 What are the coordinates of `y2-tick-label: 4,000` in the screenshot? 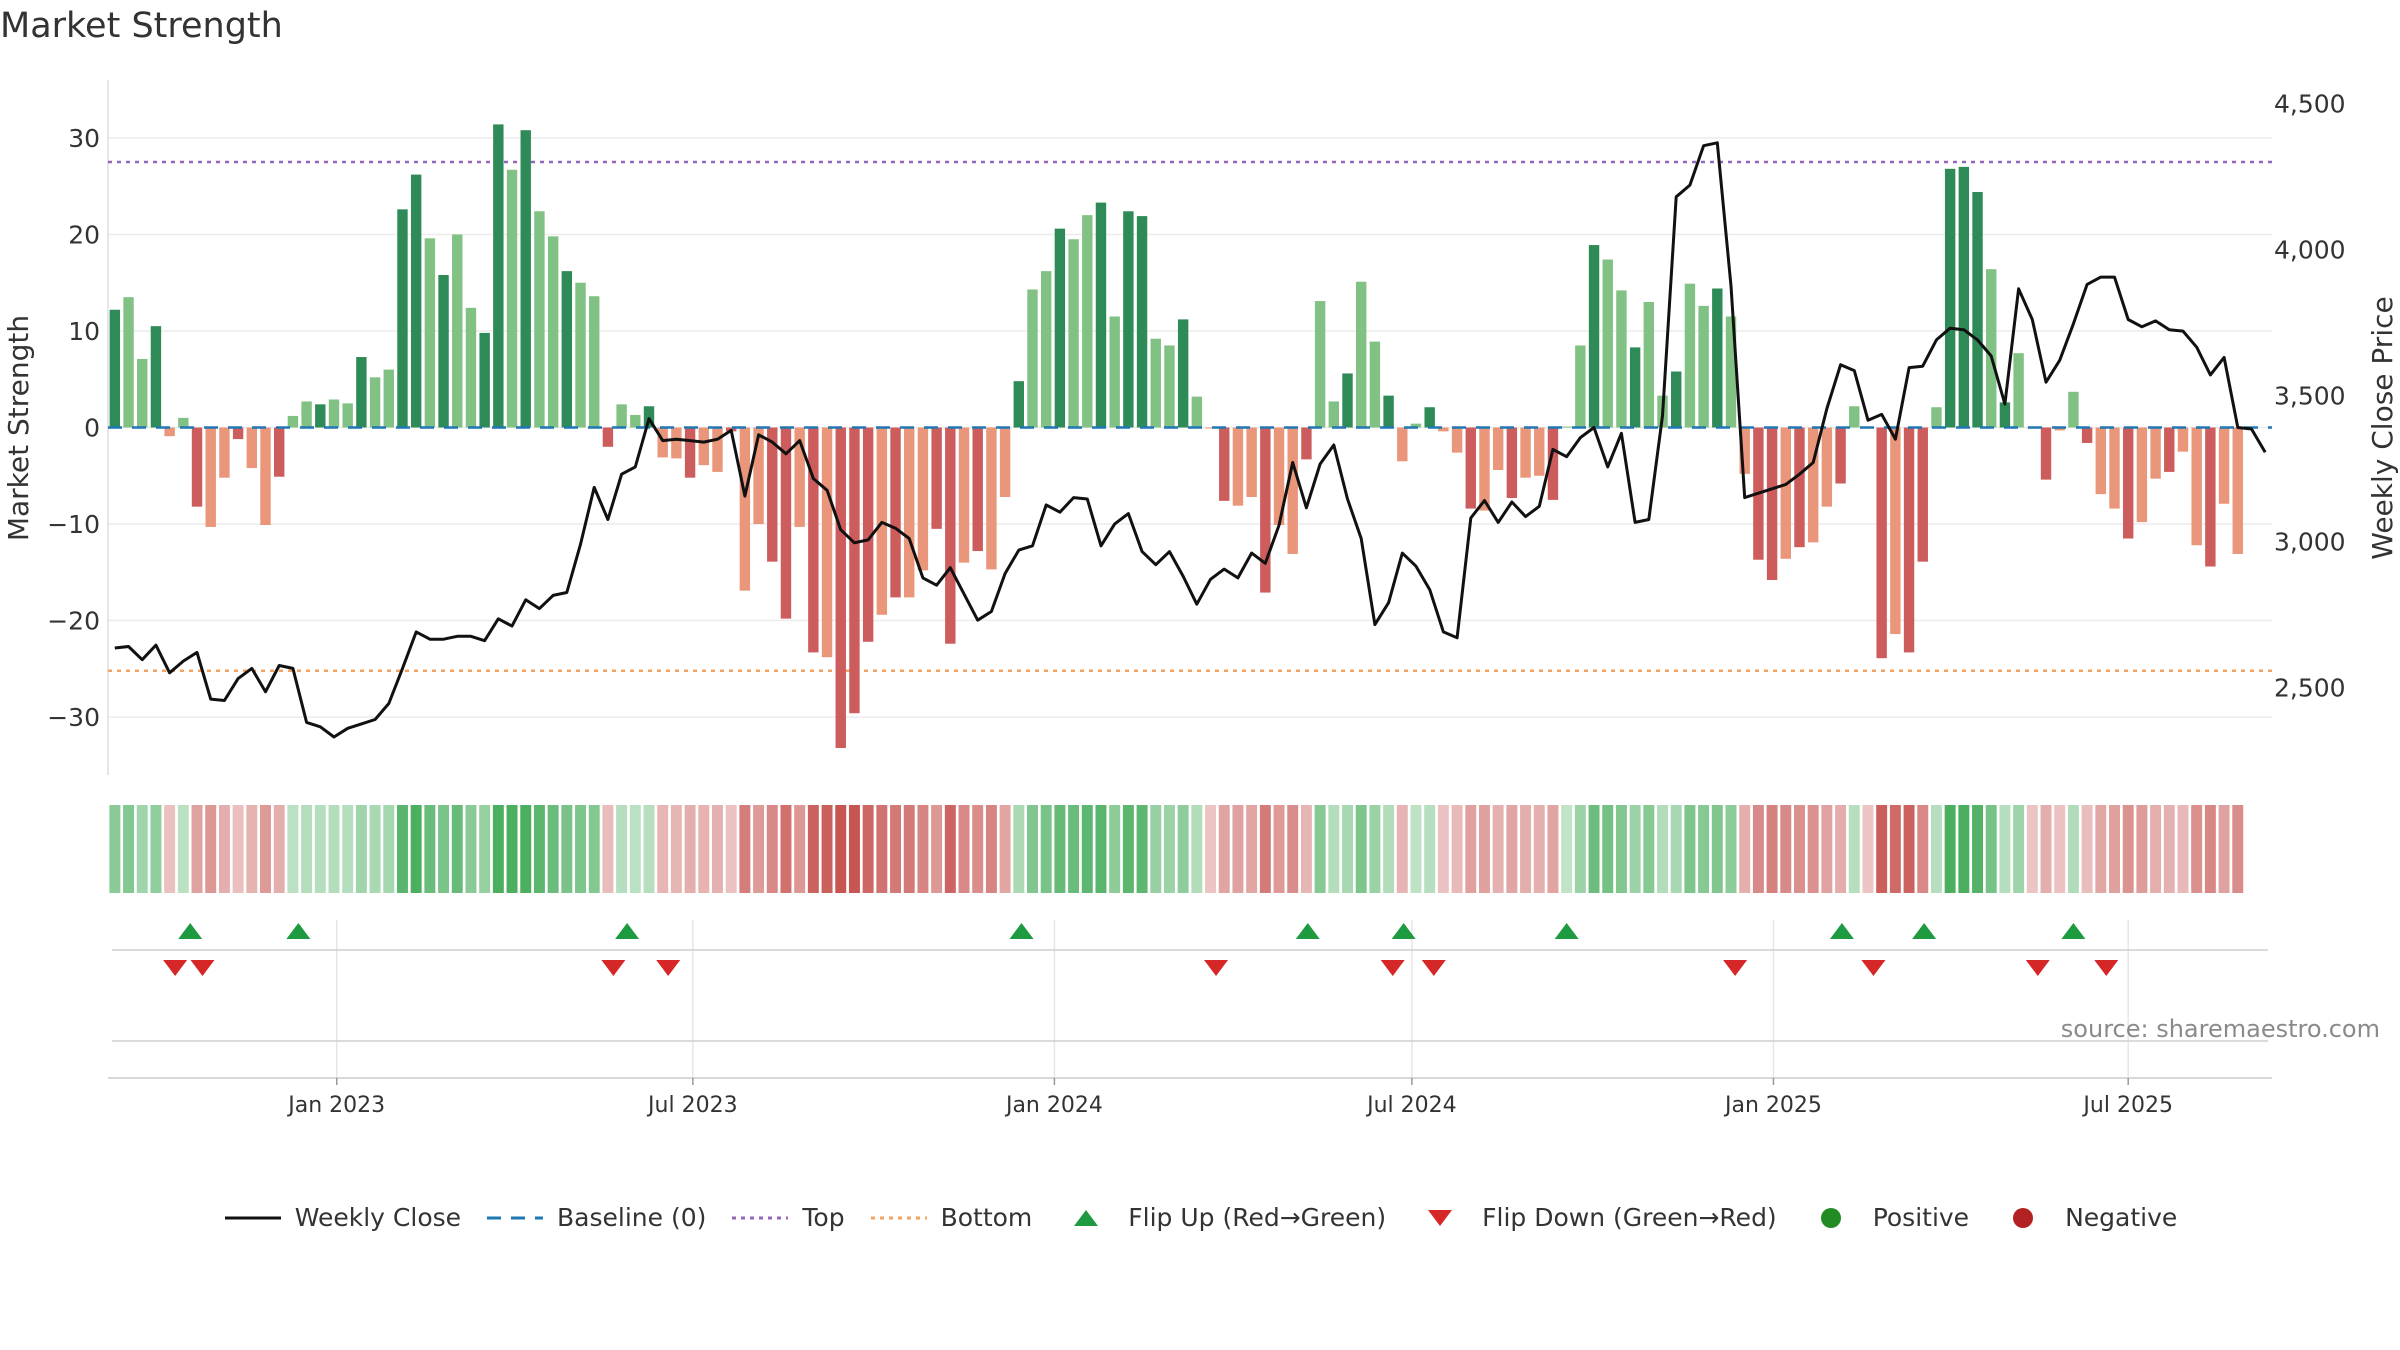 It's located at (2310, 249).